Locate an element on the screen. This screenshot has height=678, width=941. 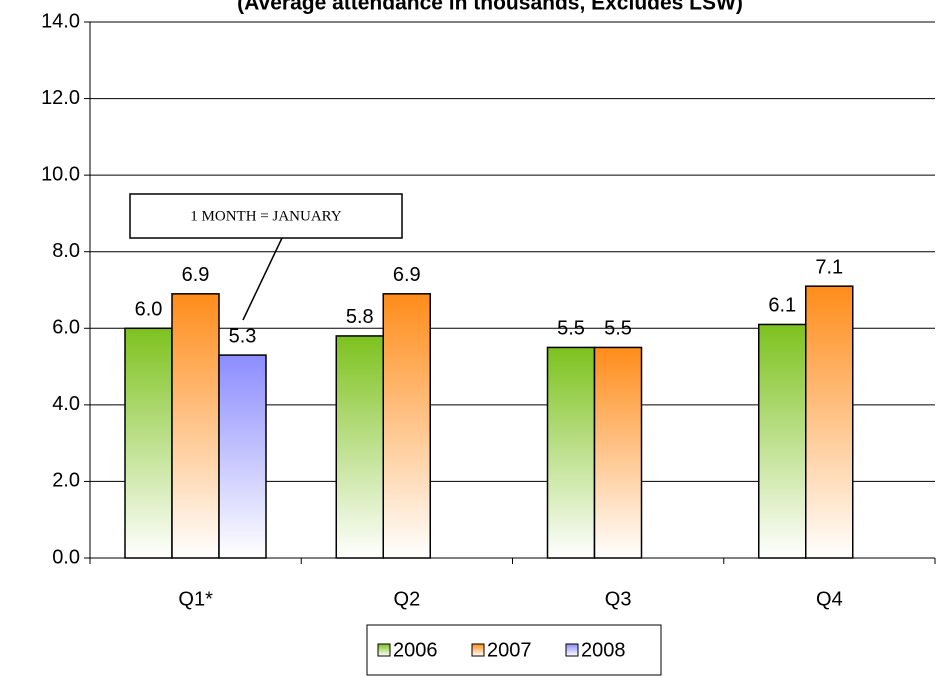
annotation-line is located at coordinates (262, 279).